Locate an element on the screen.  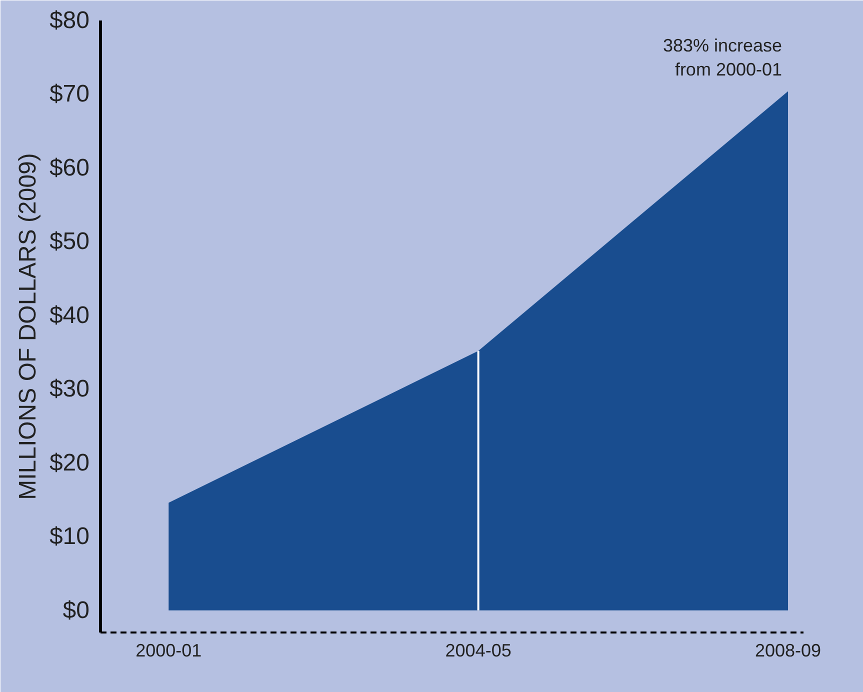
y-tick-label: $80 is located at coordinates (69, 20).